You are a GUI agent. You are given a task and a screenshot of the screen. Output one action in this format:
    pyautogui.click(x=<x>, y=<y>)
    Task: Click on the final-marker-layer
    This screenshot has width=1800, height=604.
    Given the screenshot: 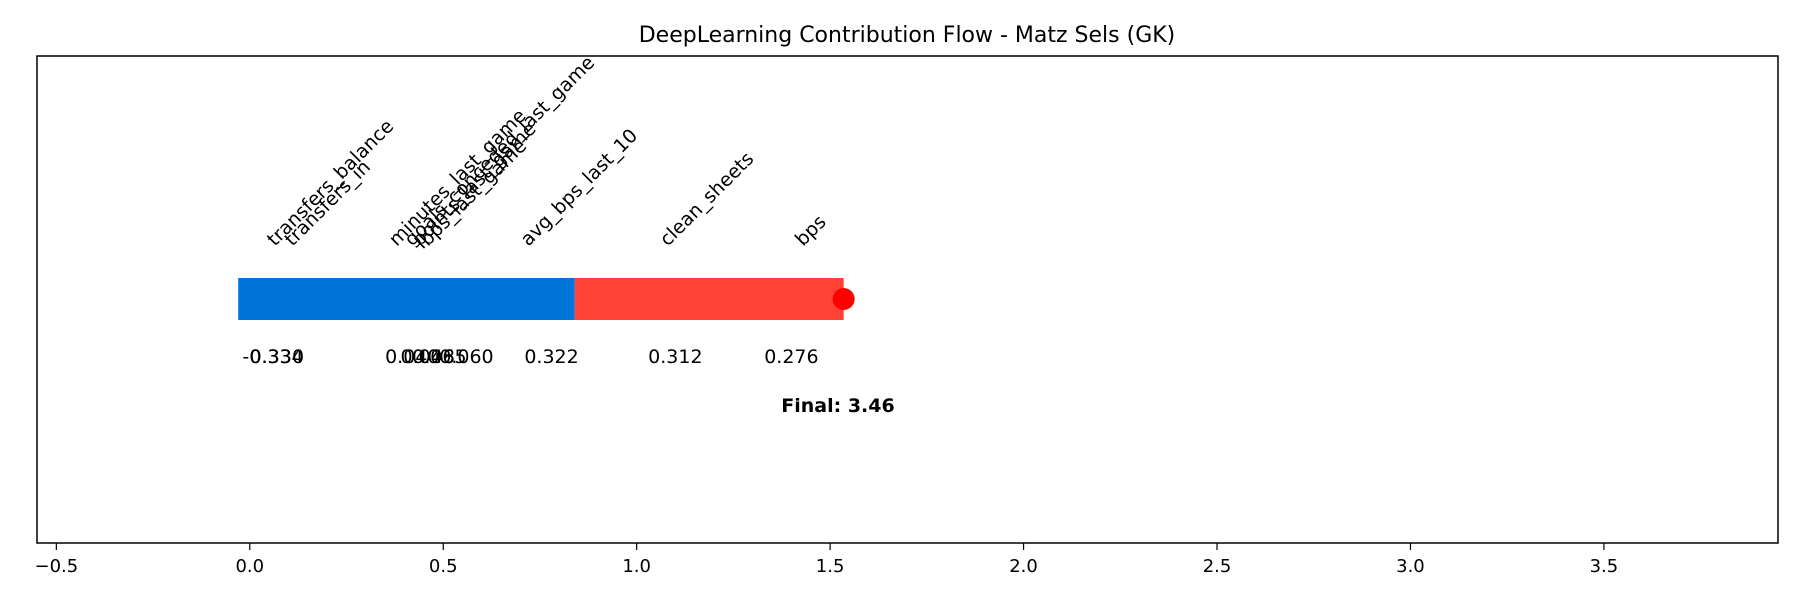 What is the action you would take?
    pyautogui.click(x=843, y=299)
    